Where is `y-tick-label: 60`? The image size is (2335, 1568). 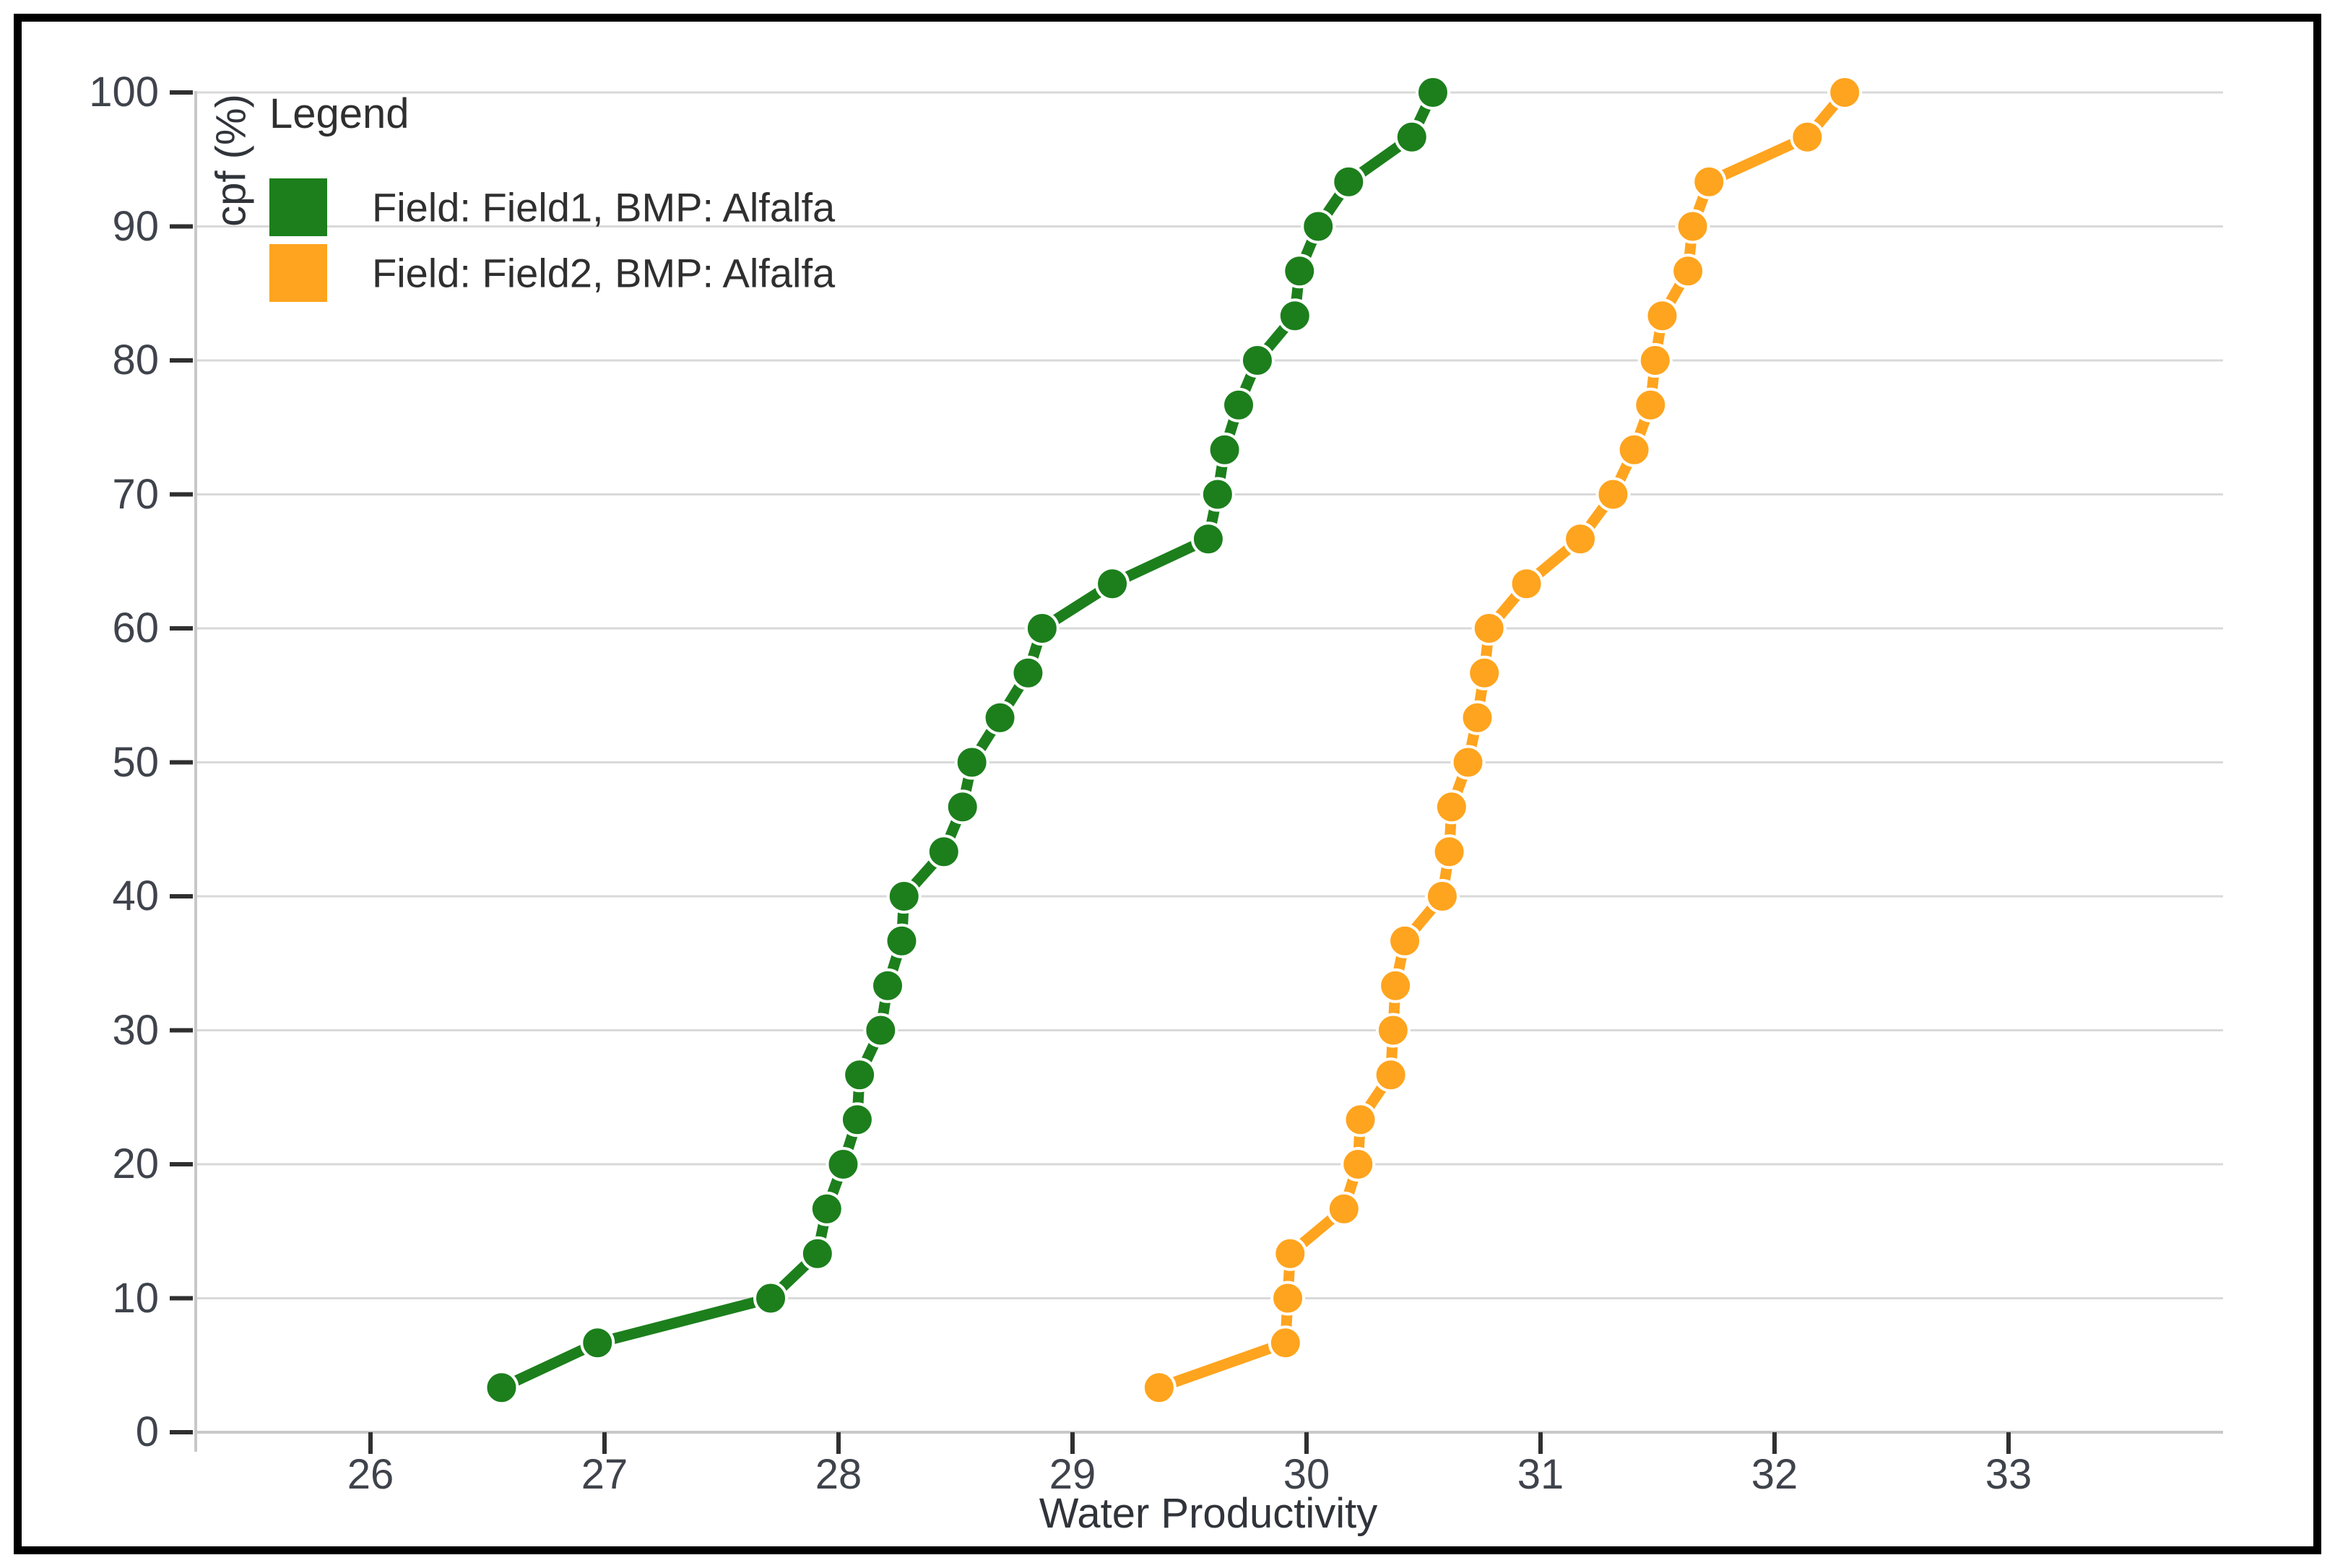
y-tick-label: 60 is located at coordinates (135, 628).